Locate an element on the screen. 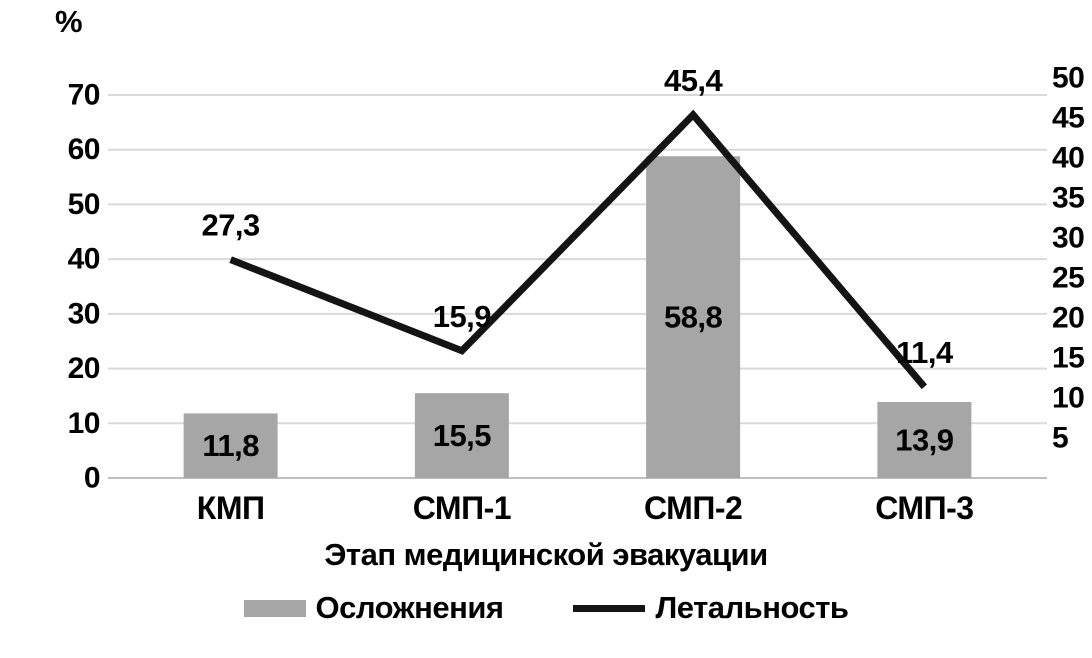 Image resolution: width=1092 pixels, height=658 pixels. bar-СМП-2 is located at coordinates (693, 317).